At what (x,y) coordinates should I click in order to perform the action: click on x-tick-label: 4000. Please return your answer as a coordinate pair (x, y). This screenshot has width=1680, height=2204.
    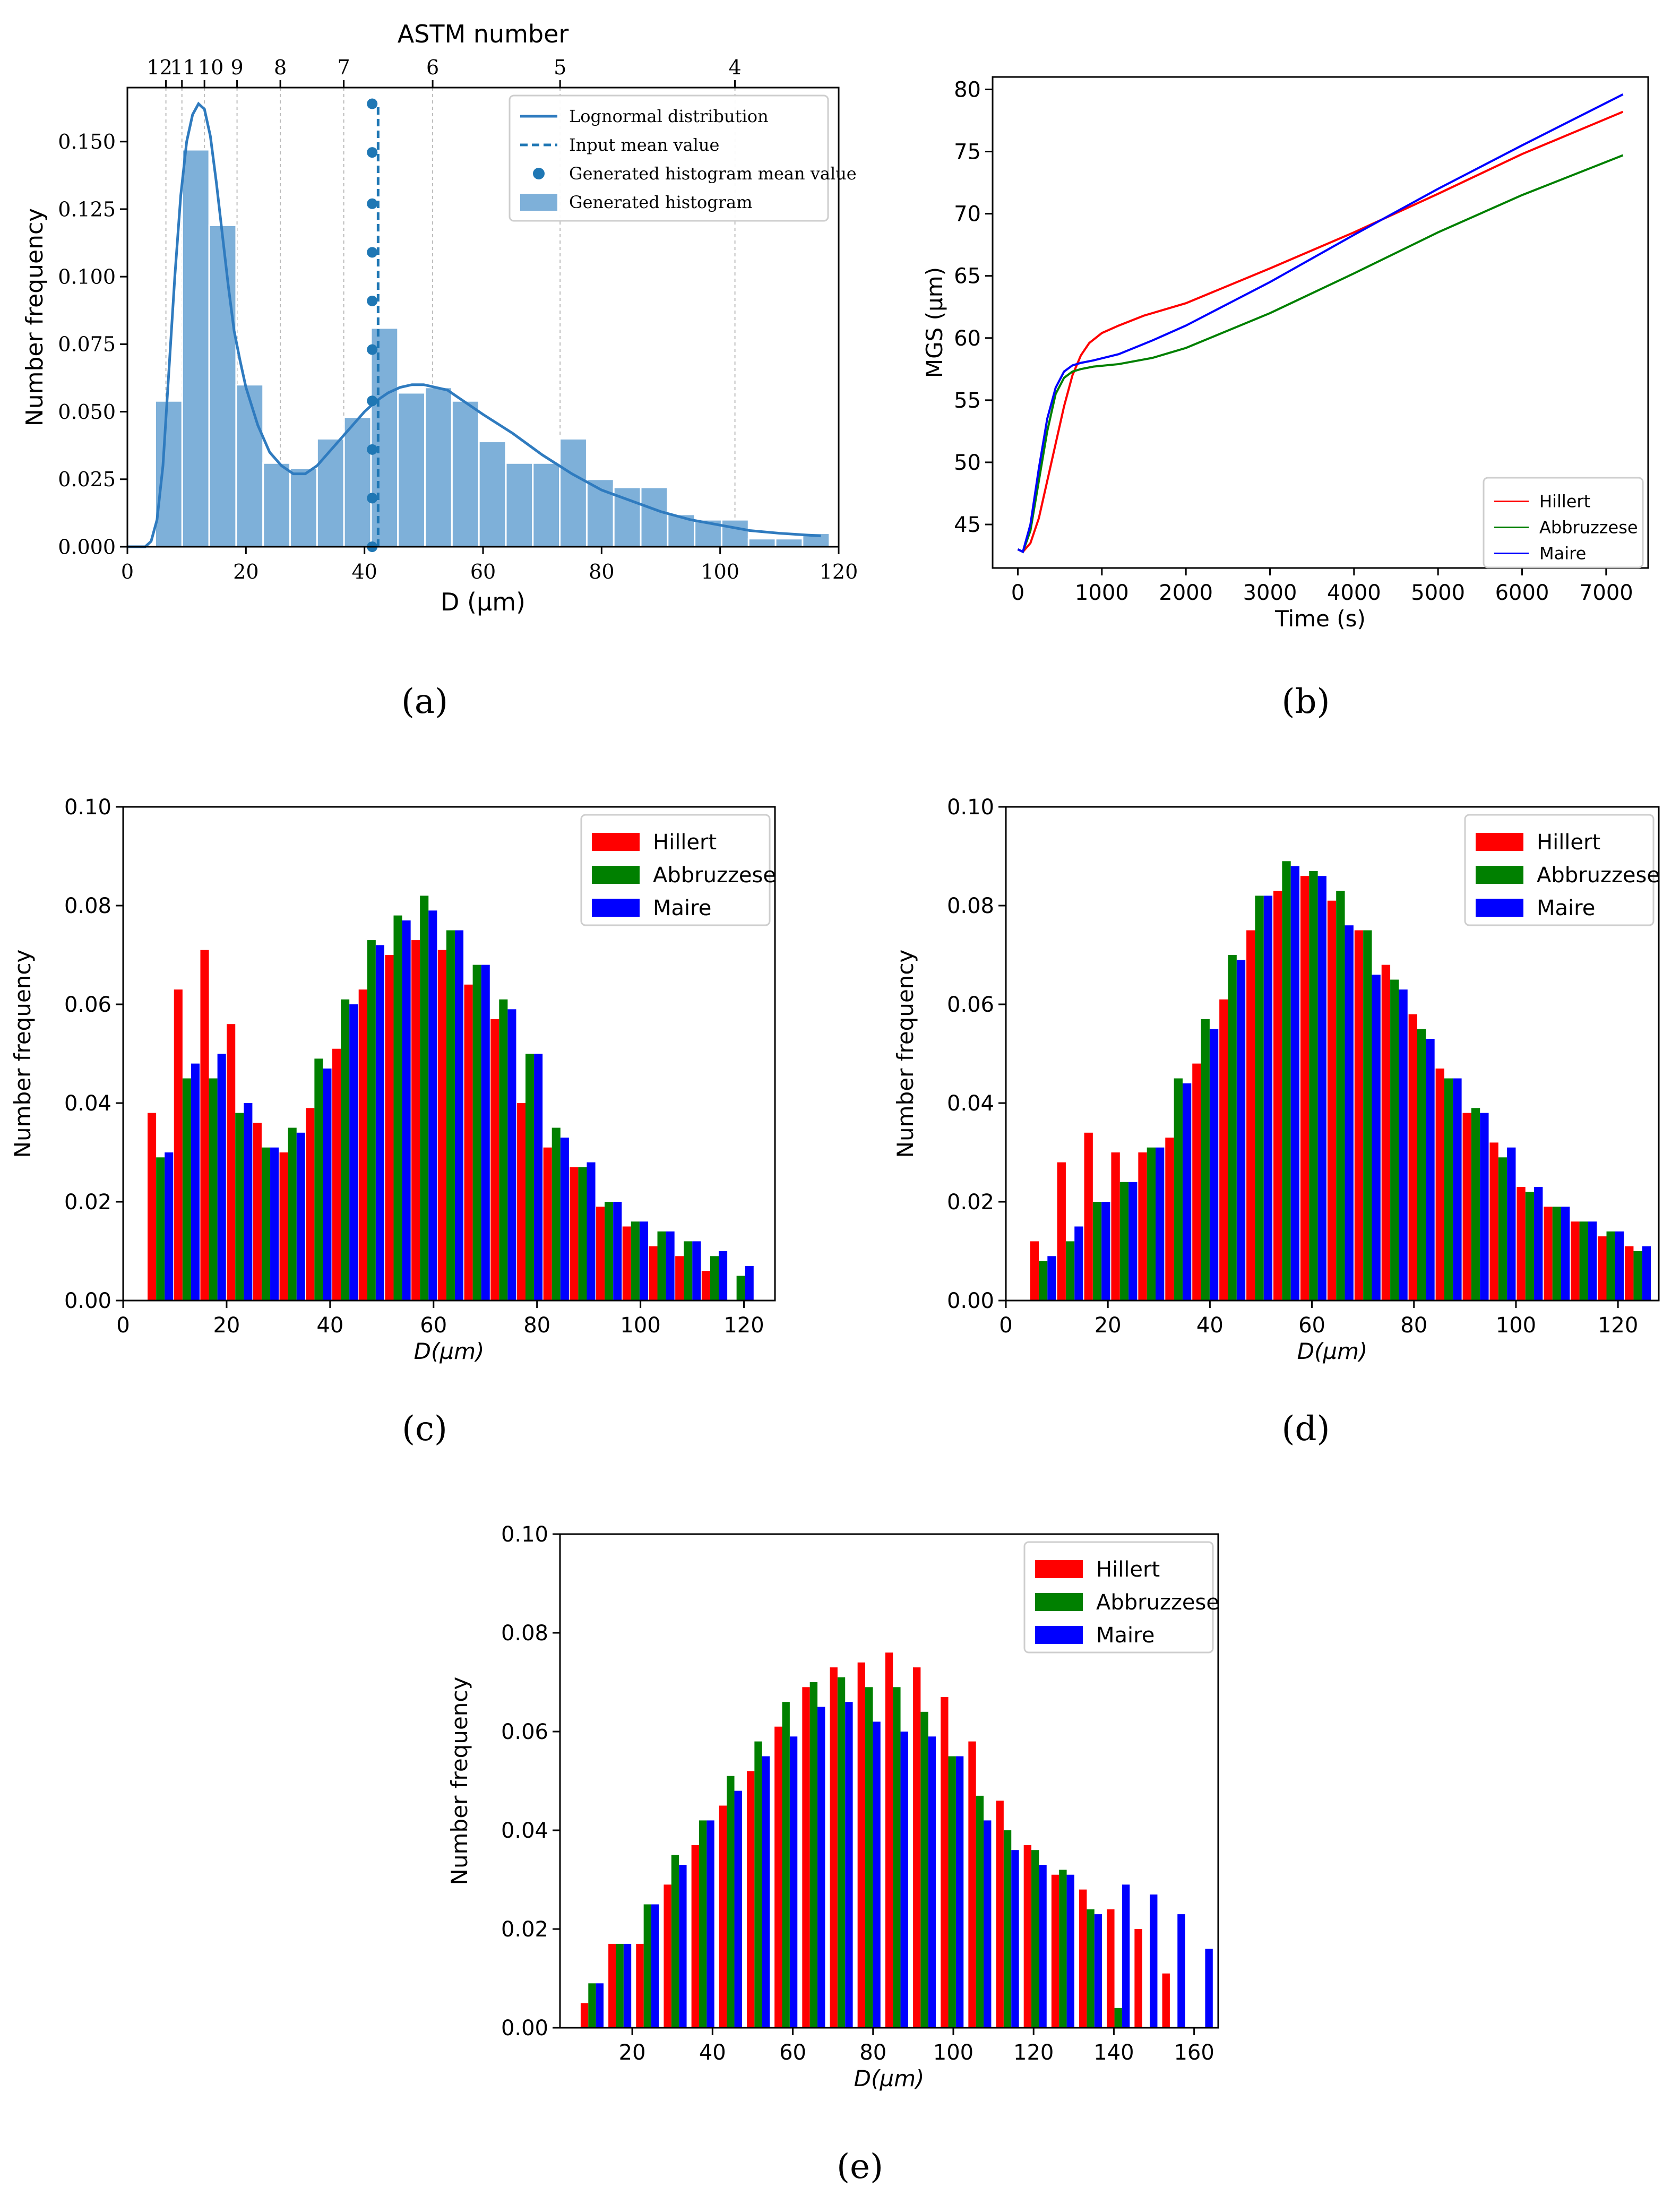
    Looking at the image, I should click on (1354, 593).